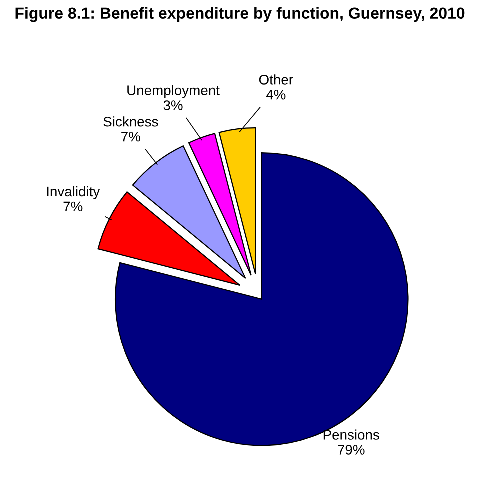  What do you see at coordinates (174, 91) in the screenshot?
I see `slice-label: Unemployment` at bounding box center [174, 91].